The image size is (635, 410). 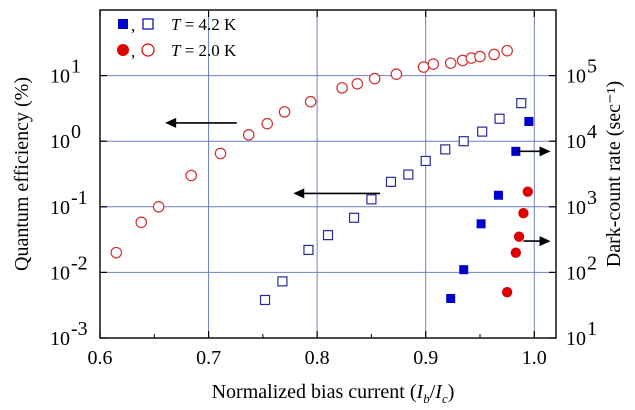 I want to click on y-right-tick-exponent: 5, so click(x=592, y=67).